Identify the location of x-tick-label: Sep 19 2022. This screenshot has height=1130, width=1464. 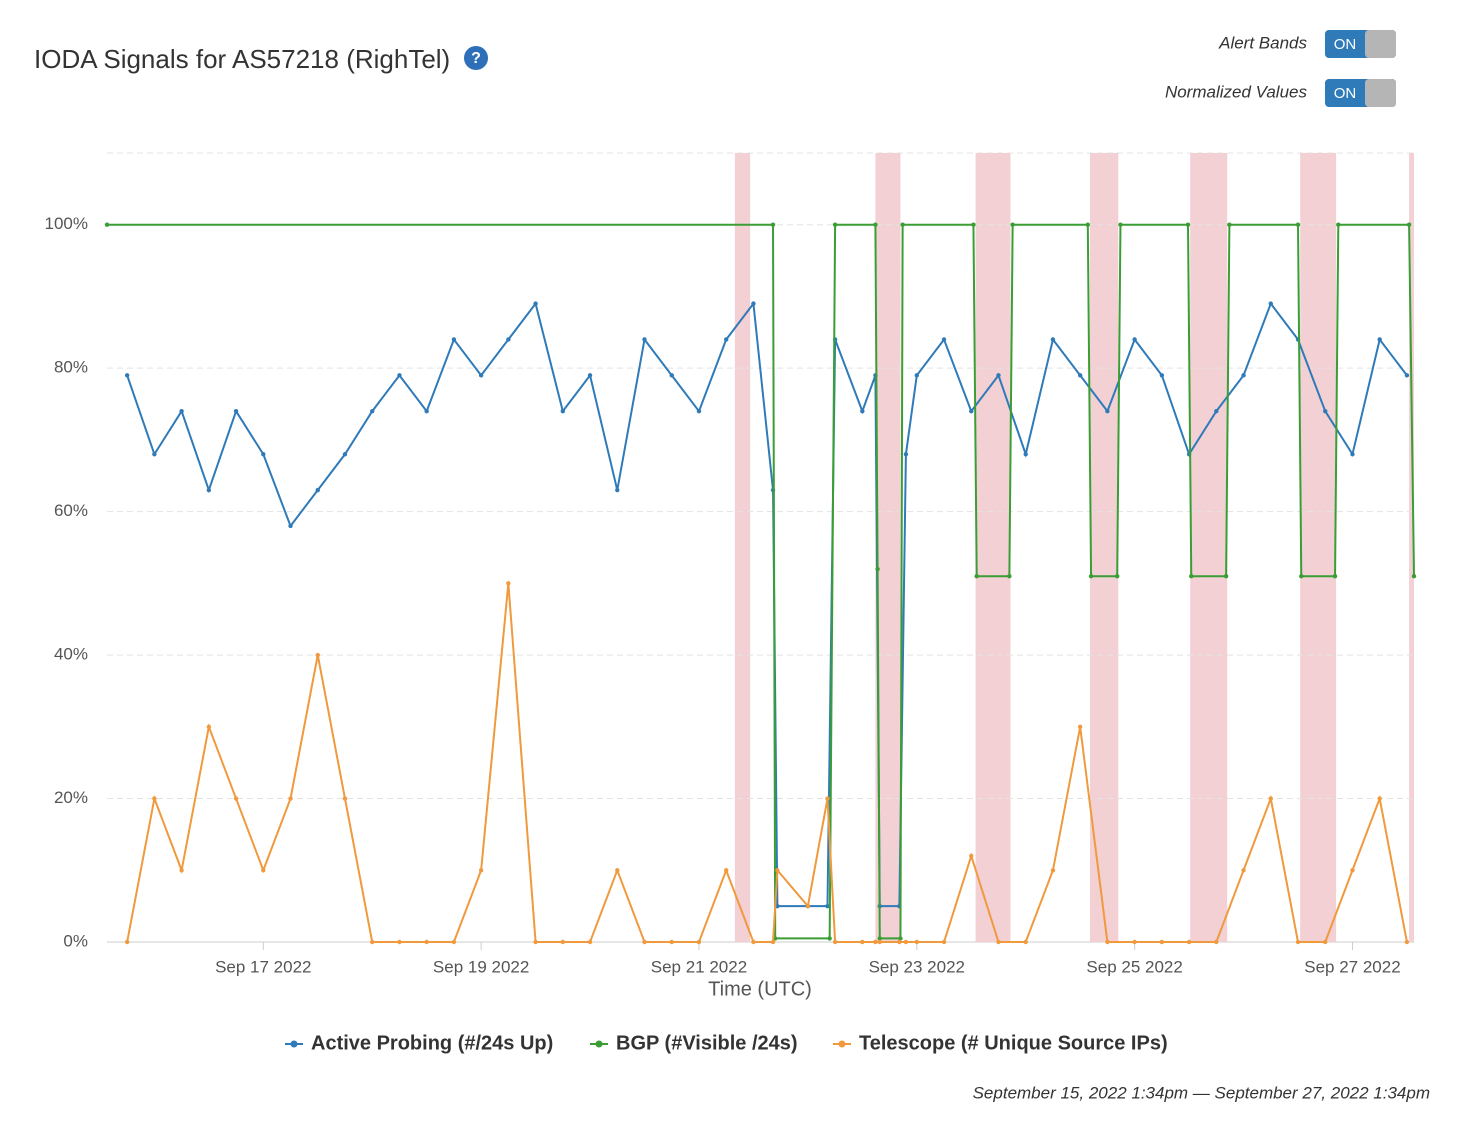
(481, 966).